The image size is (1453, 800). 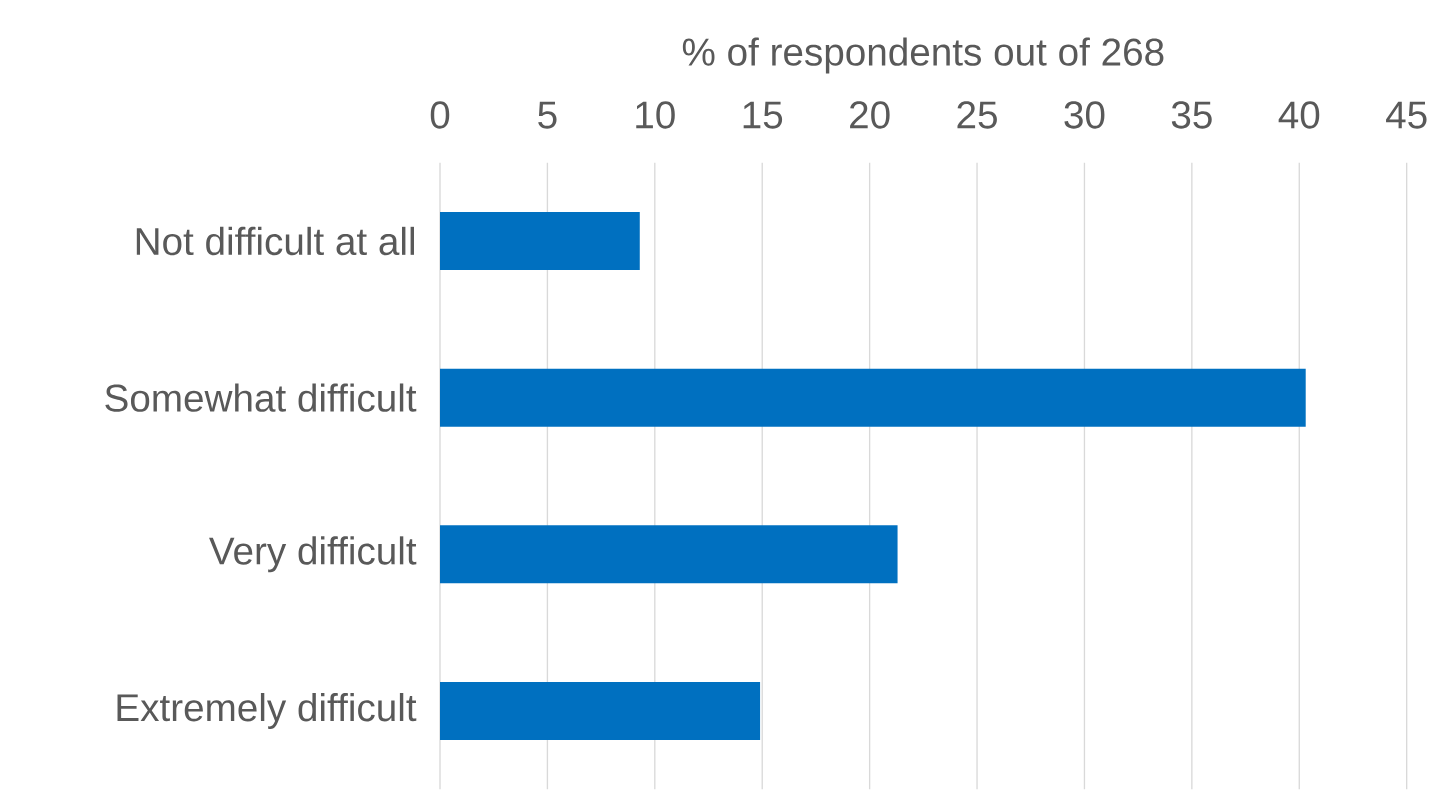 I want to click on y-tick-label: Somewhat difficult, so click(x=261, y=397).